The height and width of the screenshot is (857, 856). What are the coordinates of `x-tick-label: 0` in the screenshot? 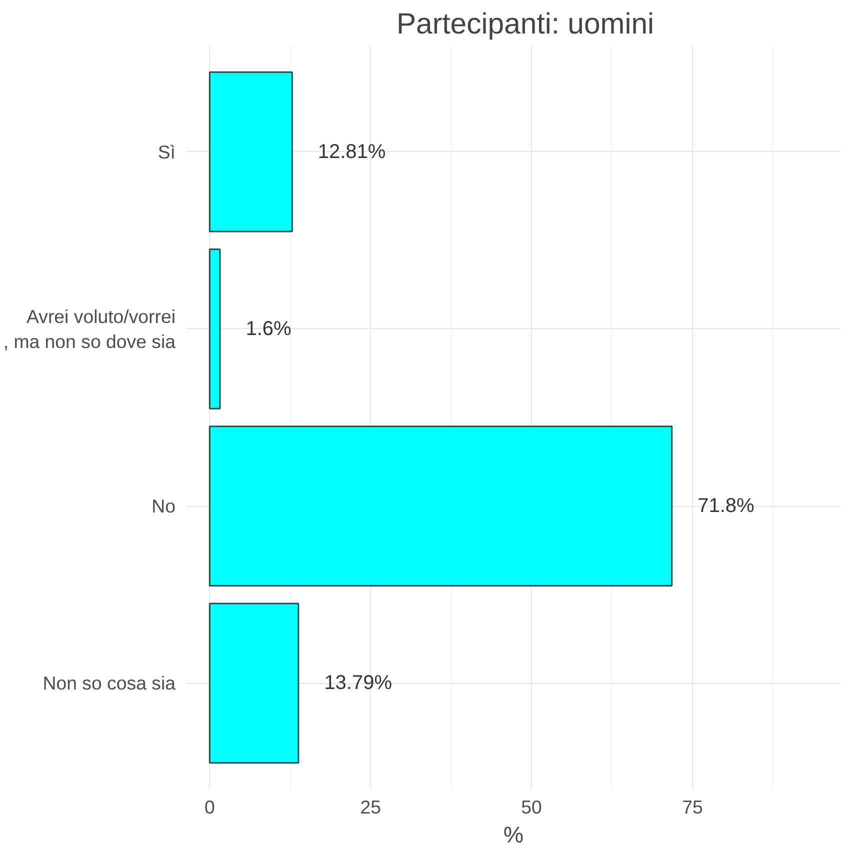 It's located at (209, 807).